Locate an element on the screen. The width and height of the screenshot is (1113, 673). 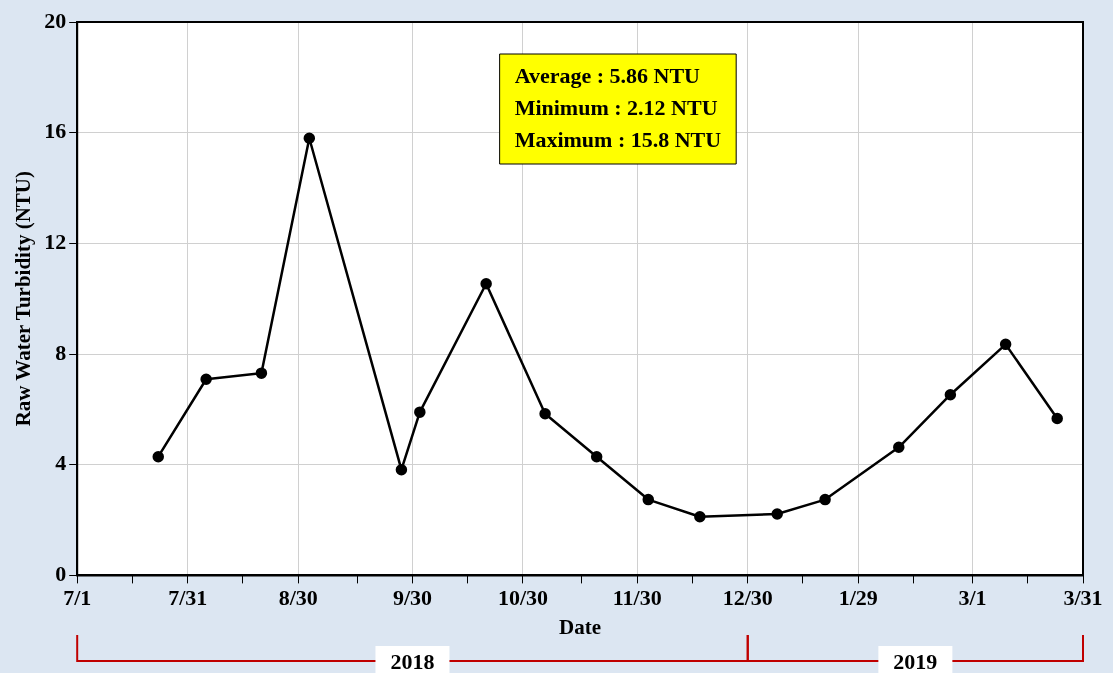
x-tick-label: 12/30 is located at coordinates (747, 598).